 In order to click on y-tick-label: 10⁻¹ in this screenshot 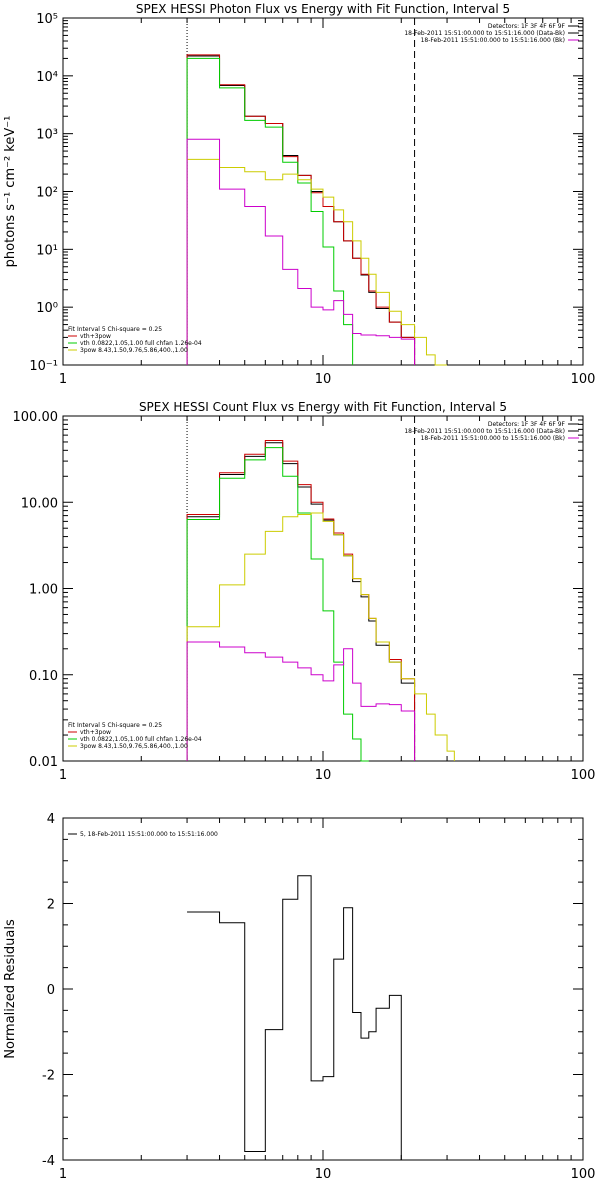, I will do `click(43, 366)`.